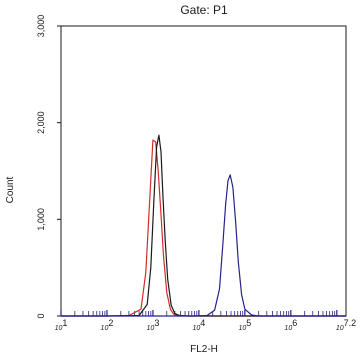 Image resolution: width=362 pixels, height=363 pixels. I want to click on chart-title: Gate: P1, so click(204, 10).